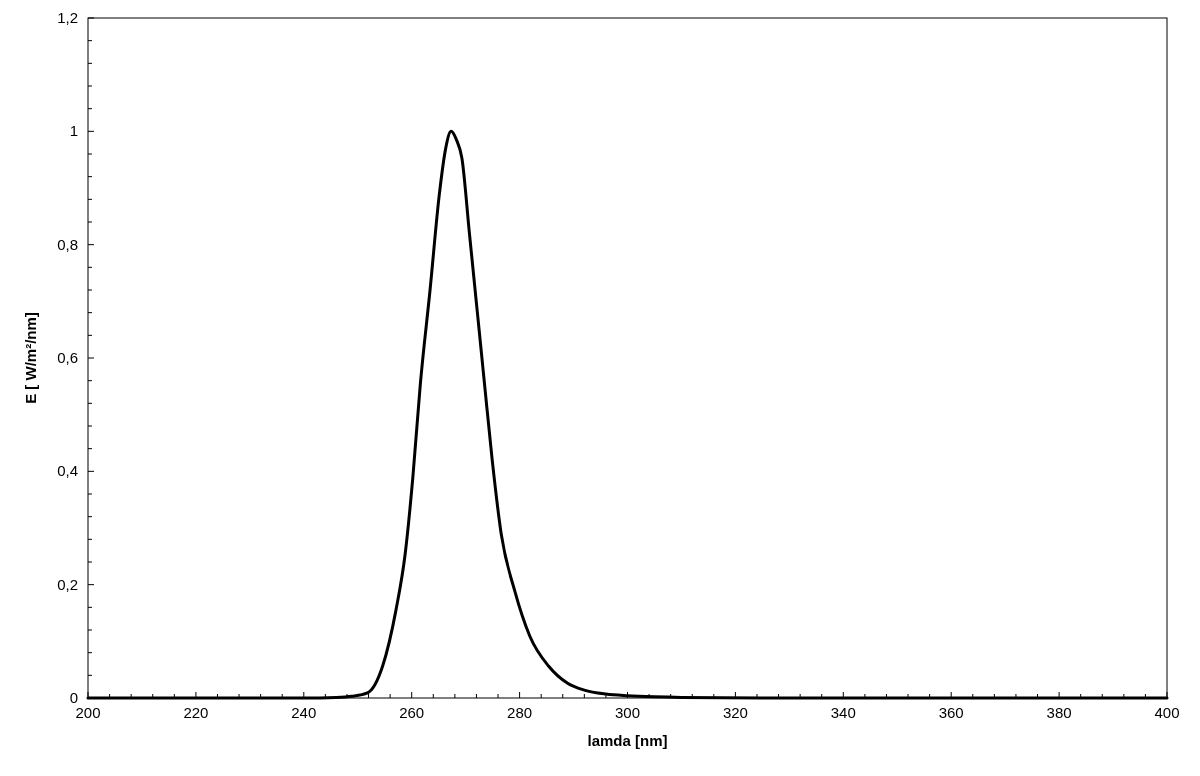 This screenshot has height=776, width=1200. I want to click on x-tick-label: 260, so click(412, 712).